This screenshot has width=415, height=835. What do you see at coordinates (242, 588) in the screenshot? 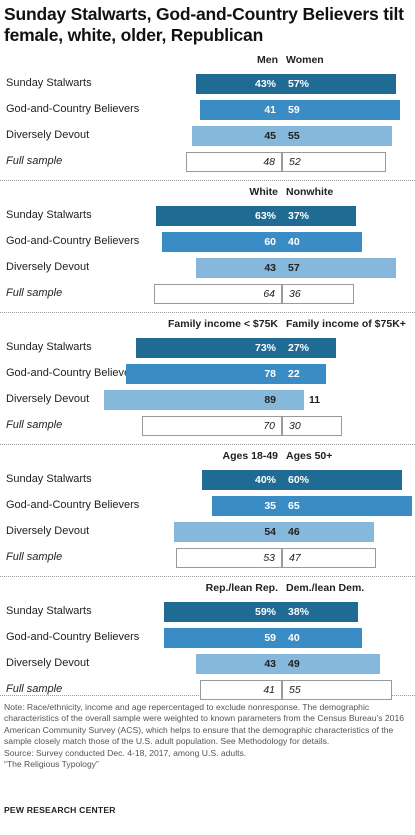
I see `left-column-header: Rep./lean Rep.` at bounding box center [242, 588].